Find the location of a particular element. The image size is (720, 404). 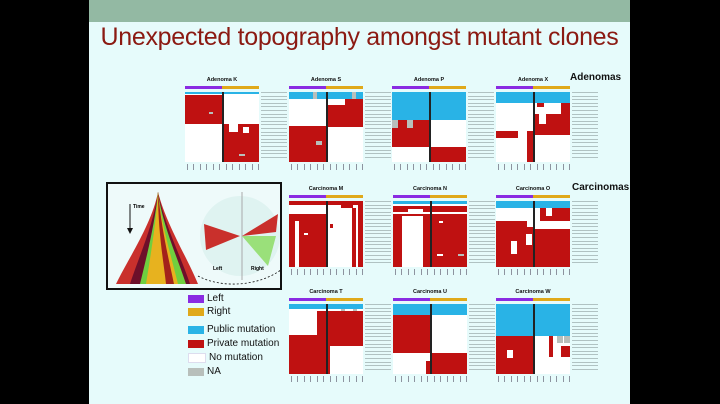

legend-item-public: Public mutation is located at coordinates (231, 329).